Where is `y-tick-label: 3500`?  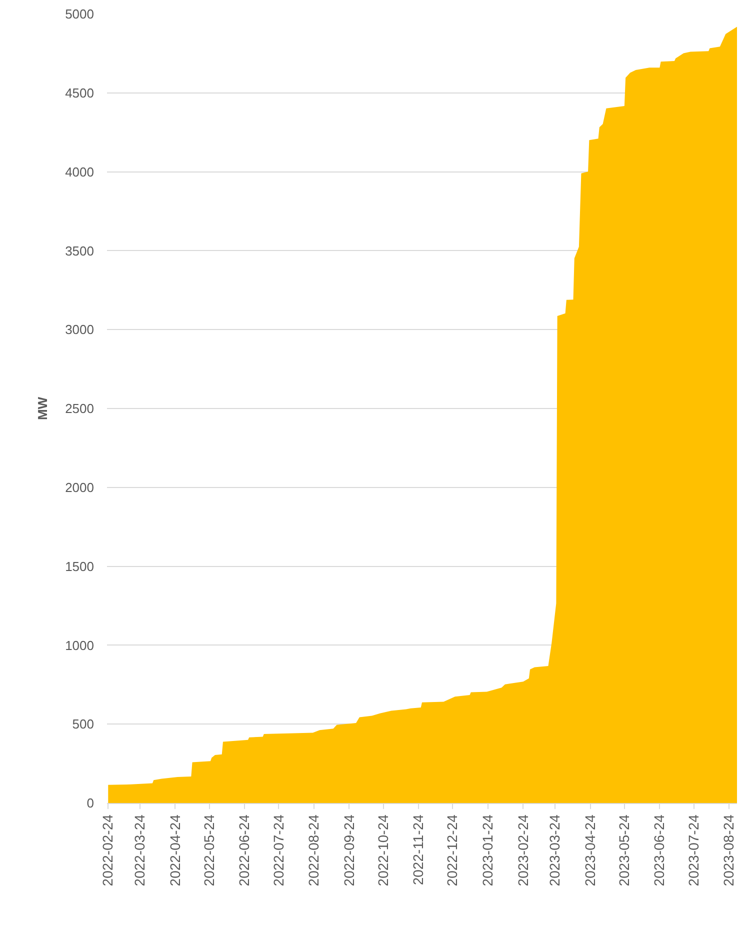 y-tick-label: 3500 is located at coordinates (79, 250).